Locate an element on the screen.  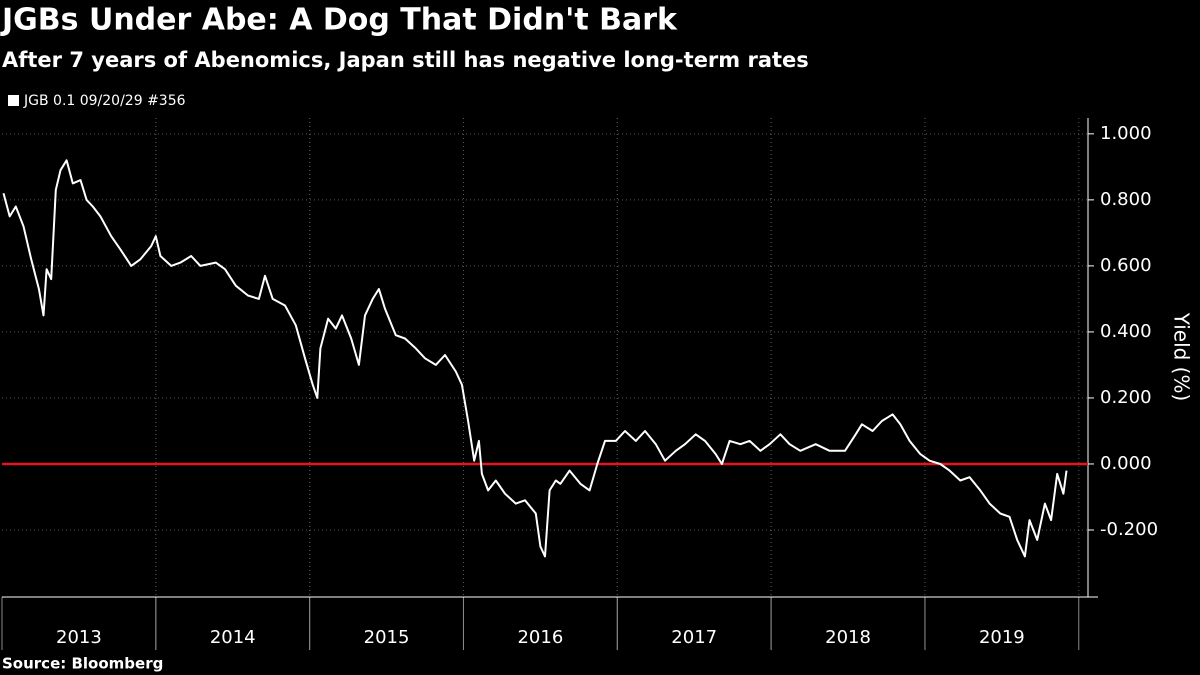
legend-label: JGB 0.1 09/20/29 #356 is located at coordinates (104, 101).